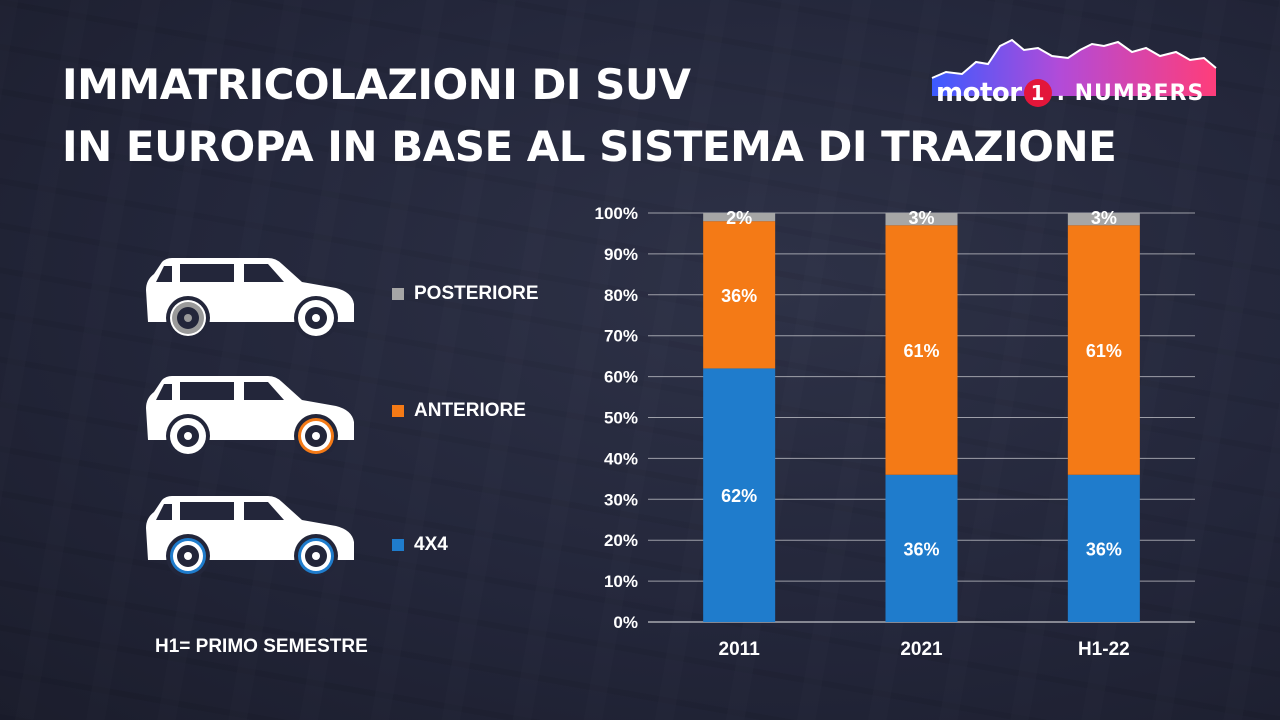 Image resolution: width=1280 pixels, height=720 pixels. I want to click on y-tick-label: 50%, so click(621, 418).